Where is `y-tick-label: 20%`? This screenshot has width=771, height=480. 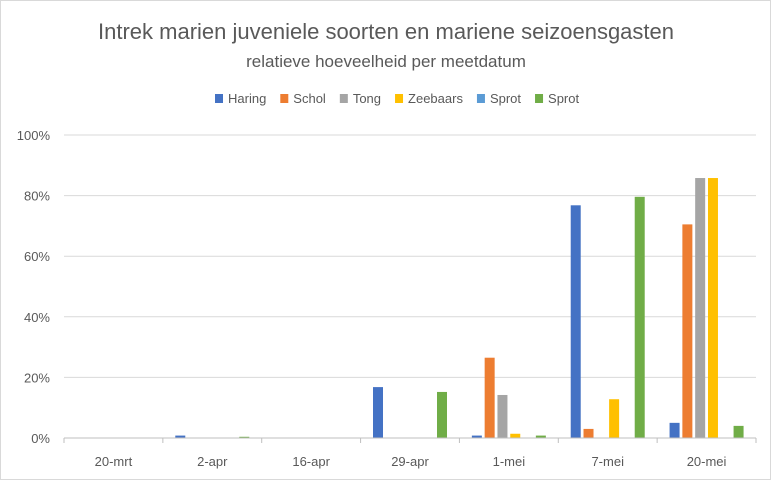
y-tick-label: 20% is located at coordinates (37, 377).